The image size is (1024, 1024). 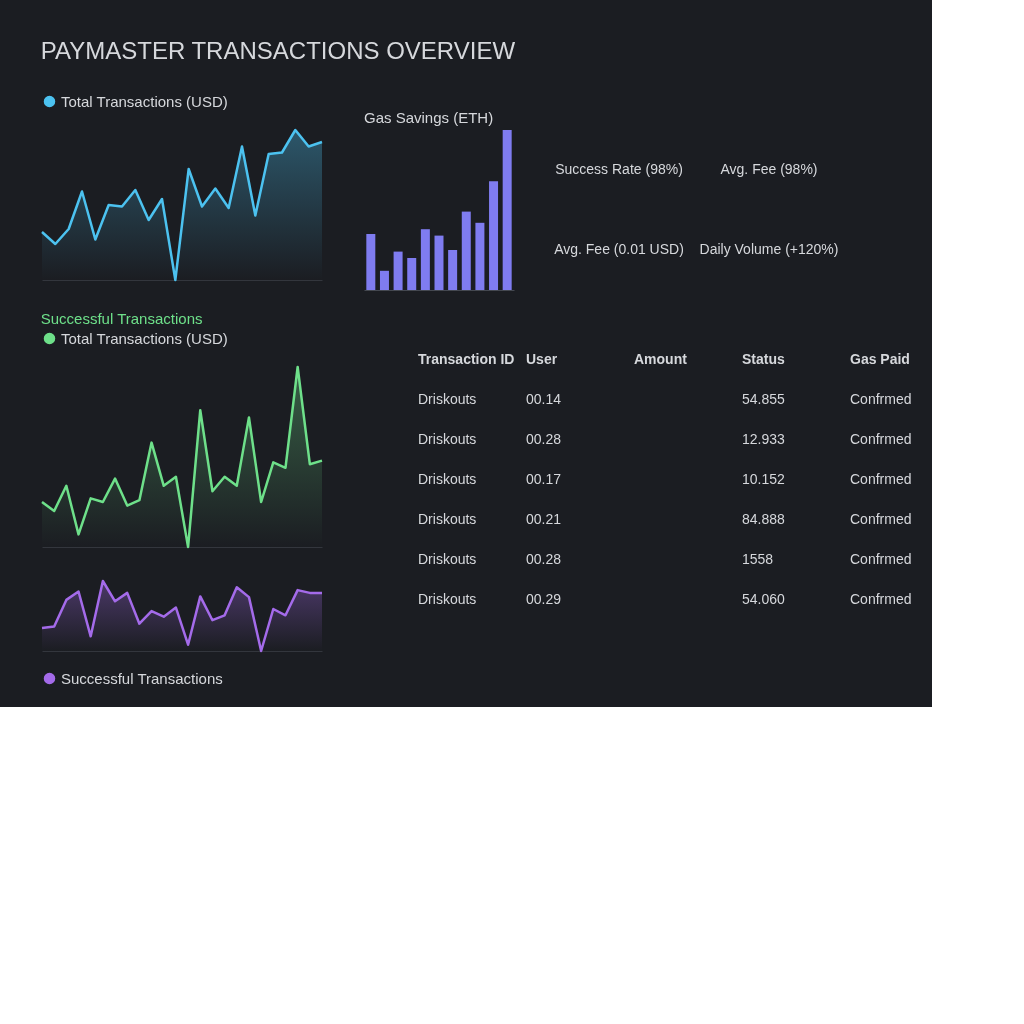 What do you see at coordinates (142, 678) in the screenshot?
I see `legend-label: Successful Transactions` at bounding box center [142, 678].